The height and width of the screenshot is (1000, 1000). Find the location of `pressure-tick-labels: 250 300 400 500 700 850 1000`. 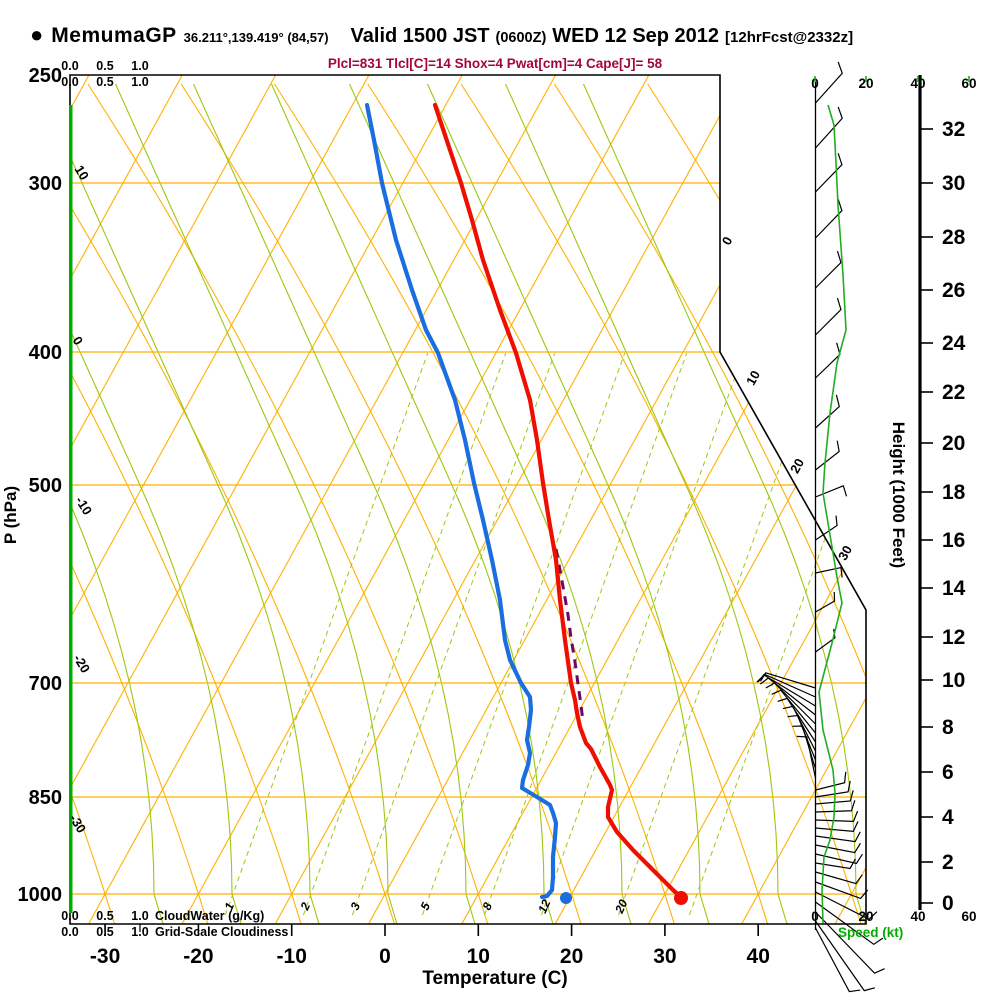

pressure-tick-labels: 250 300 400 500 700 850 1000 is located at coordinates (40, 485).